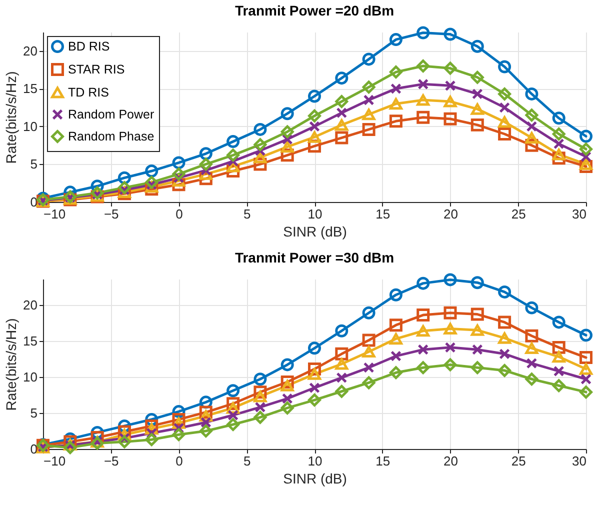  I want to click on legend-label: Random Power, so click(111, 115).